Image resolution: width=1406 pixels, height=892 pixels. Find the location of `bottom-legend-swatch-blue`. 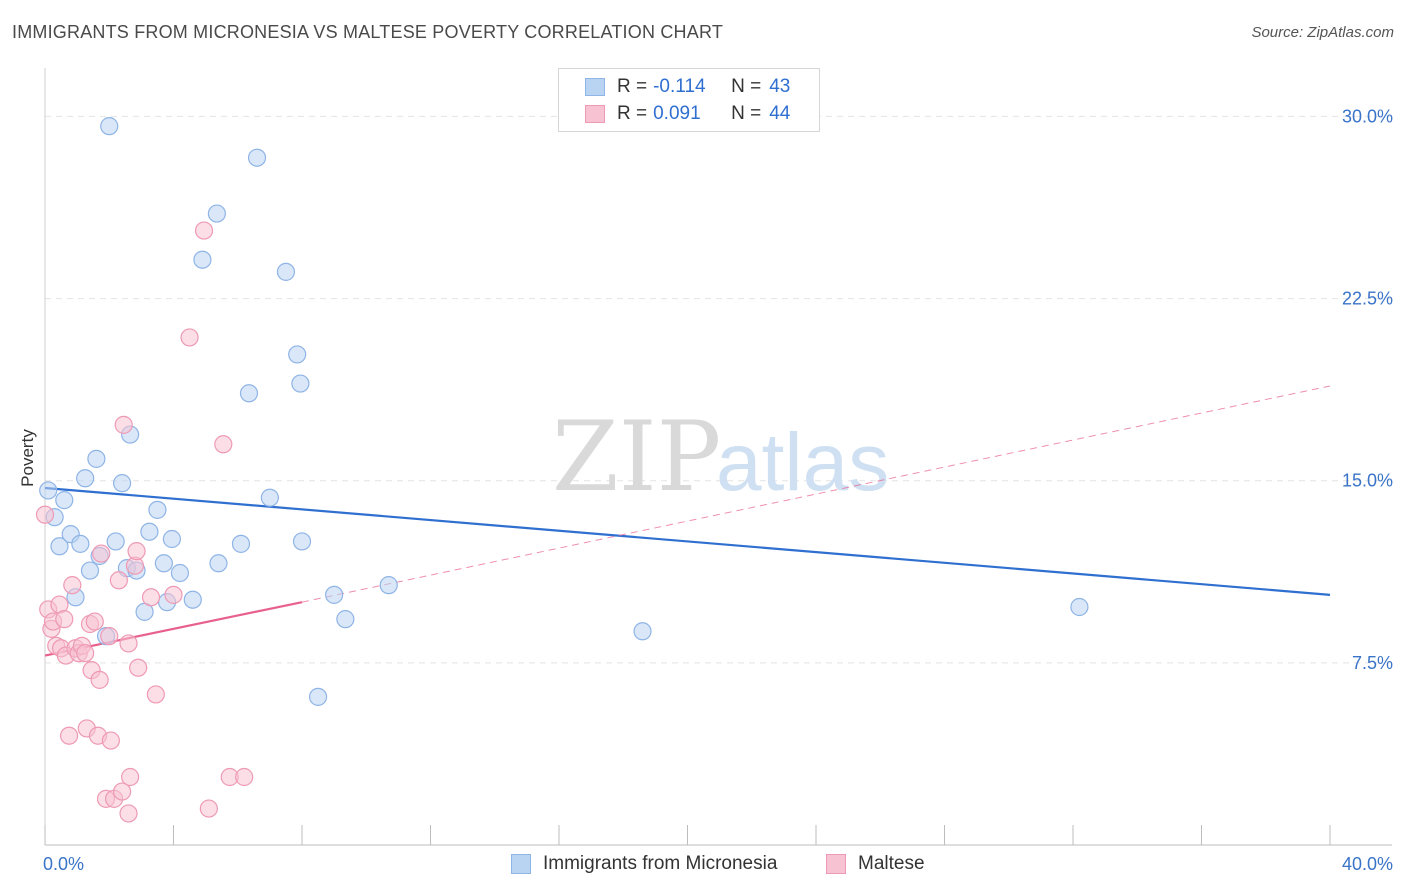

bottom-legend-swatch-blue is located at coordinates (521, 864).